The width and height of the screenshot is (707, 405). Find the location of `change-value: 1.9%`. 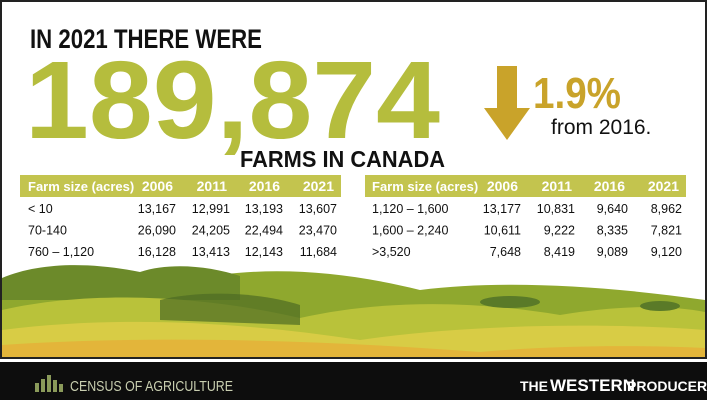

change-value: 1.9% is located at coordinates (577, 93).